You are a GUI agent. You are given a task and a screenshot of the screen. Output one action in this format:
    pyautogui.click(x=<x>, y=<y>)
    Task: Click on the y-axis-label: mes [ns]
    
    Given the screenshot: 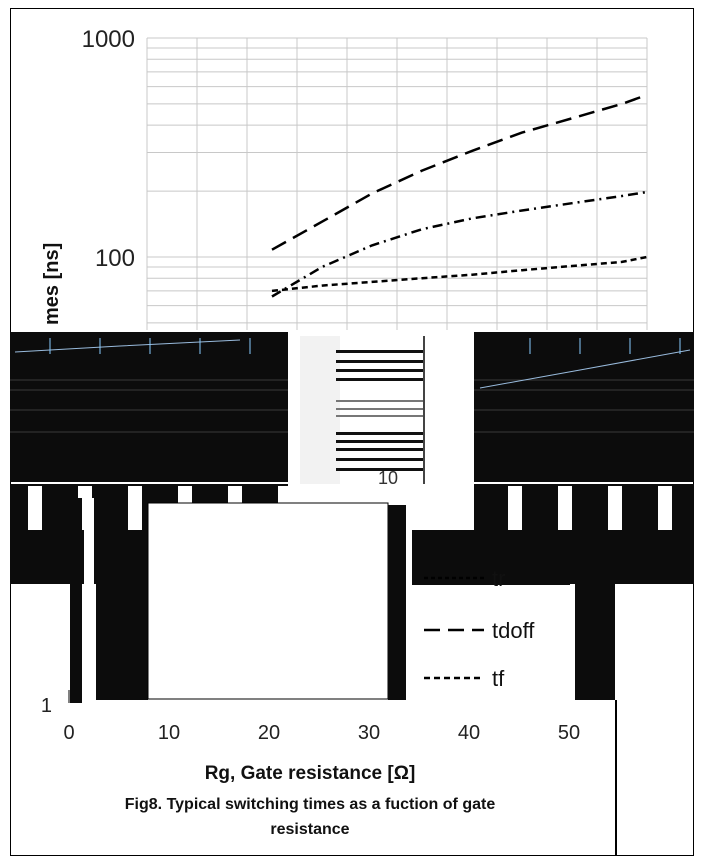 What is the action you would take?
    pyautogui.click(x=52, y=284)
    